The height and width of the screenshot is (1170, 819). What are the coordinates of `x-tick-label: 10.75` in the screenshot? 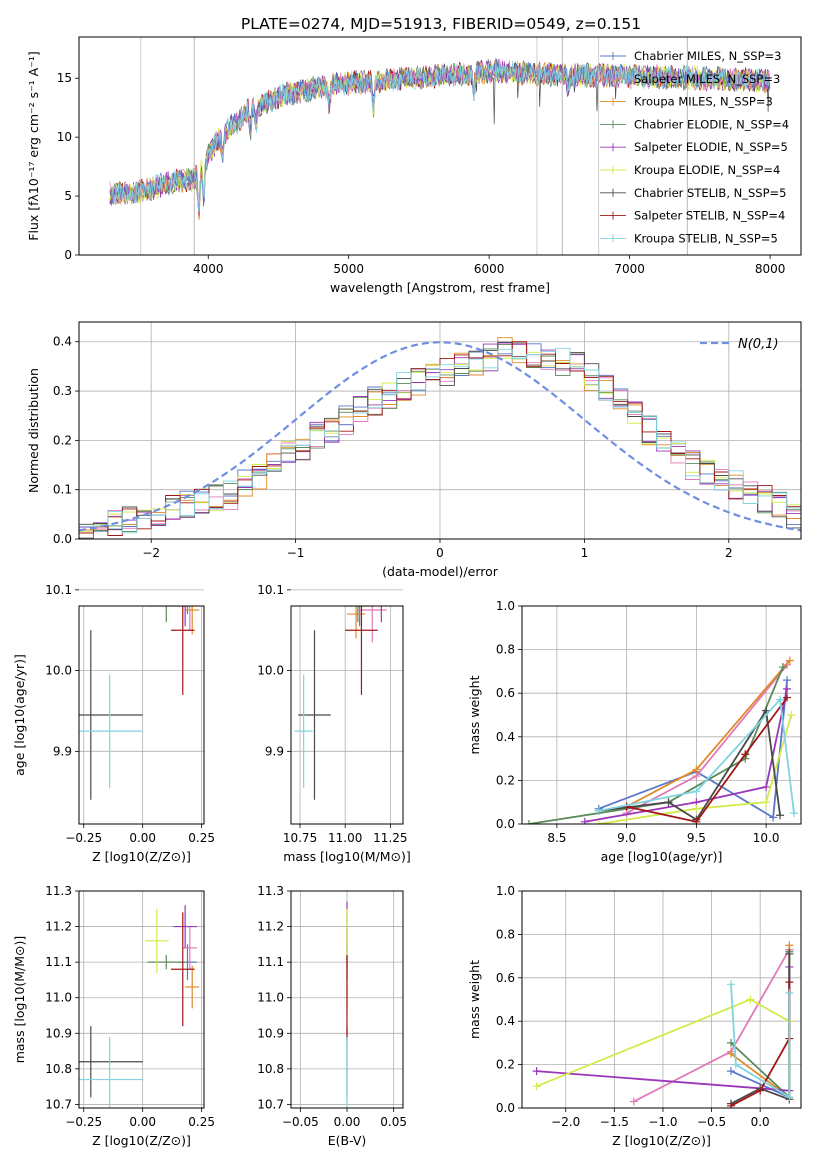 It's located at (300, 838).